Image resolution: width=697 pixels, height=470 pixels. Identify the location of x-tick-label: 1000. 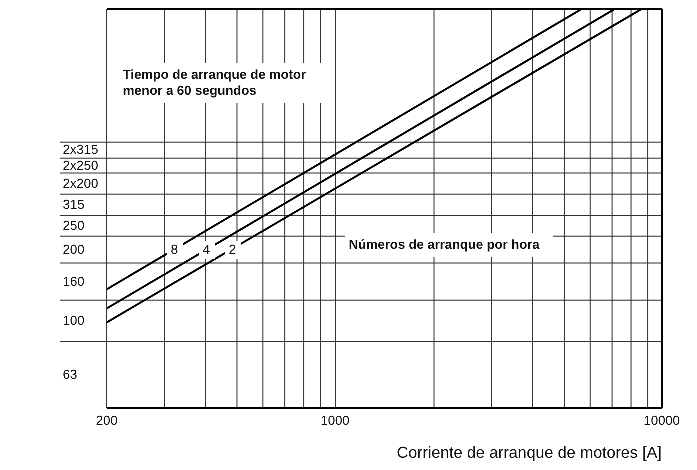
(335, 420).